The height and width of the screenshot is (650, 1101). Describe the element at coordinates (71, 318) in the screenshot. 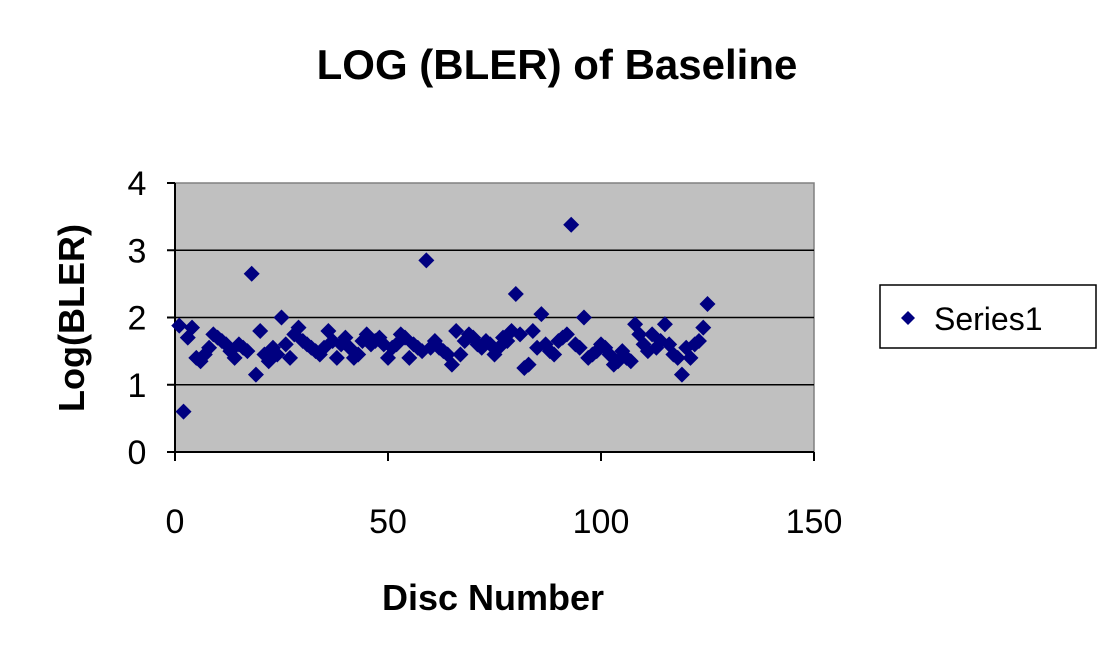

I see `y-axis-label: Log(BLER)` at that location.